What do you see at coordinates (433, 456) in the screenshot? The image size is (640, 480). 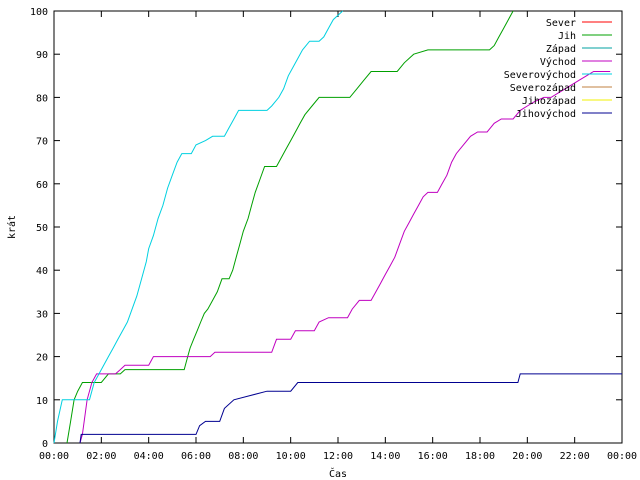 I see `x-tick-label: 16:00` at bounding box center [433, 456].